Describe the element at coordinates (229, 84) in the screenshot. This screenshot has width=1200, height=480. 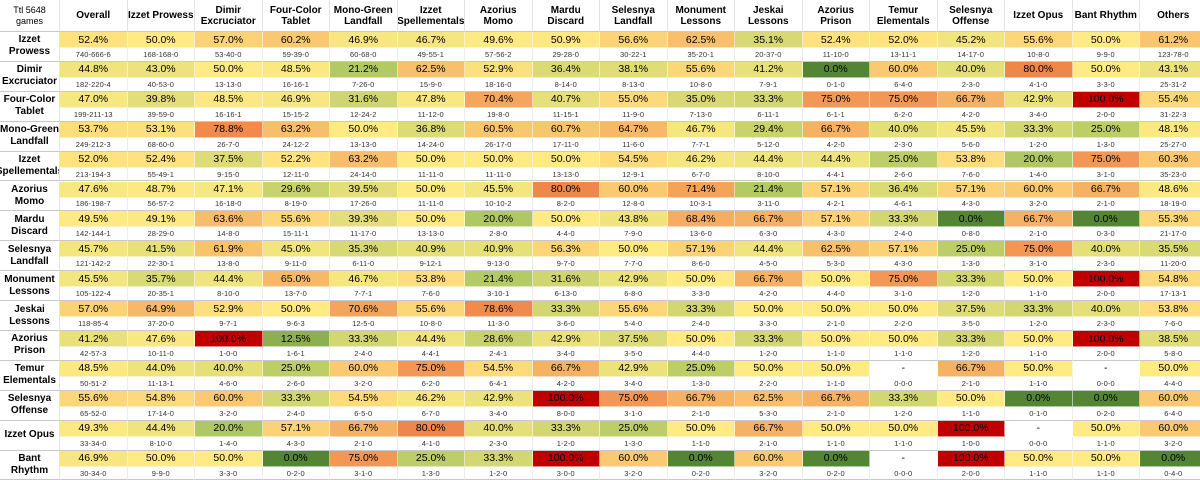
I see `record-cell: 13-13-0` at that location.